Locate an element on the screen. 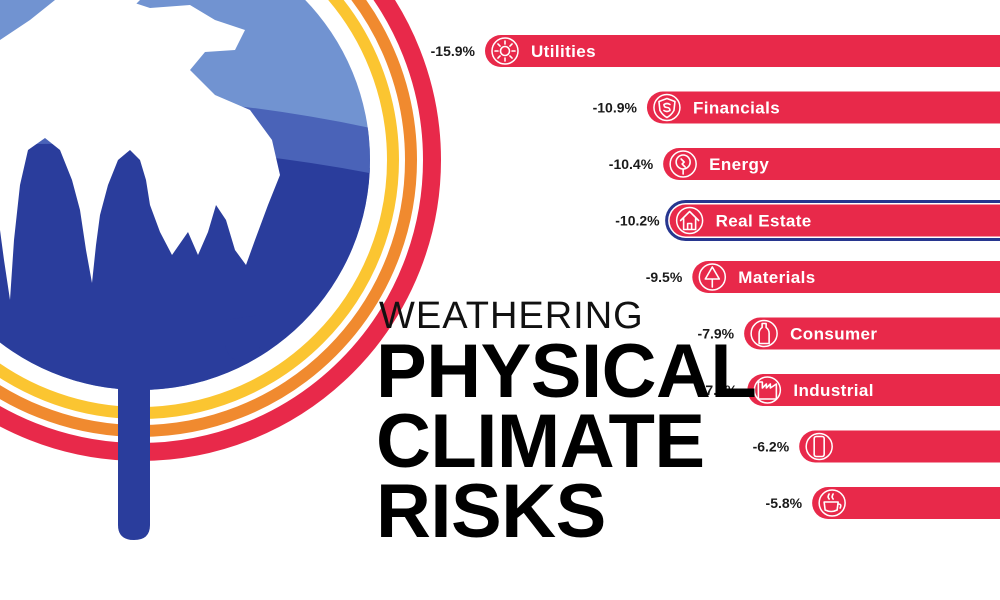 Image resolution: width=1000 pixels, height=600 pixels. bar-label: Real Estate is located at coordinates (764, 221).